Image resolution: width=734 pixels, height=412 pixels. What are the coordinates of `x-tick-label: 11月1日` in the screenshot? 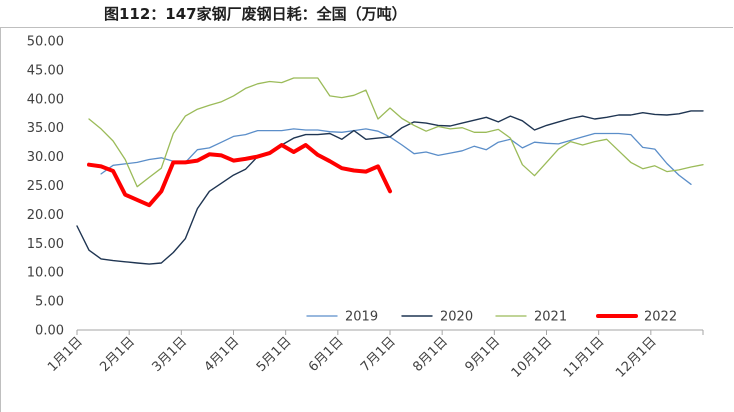 It's located at (584, 357).